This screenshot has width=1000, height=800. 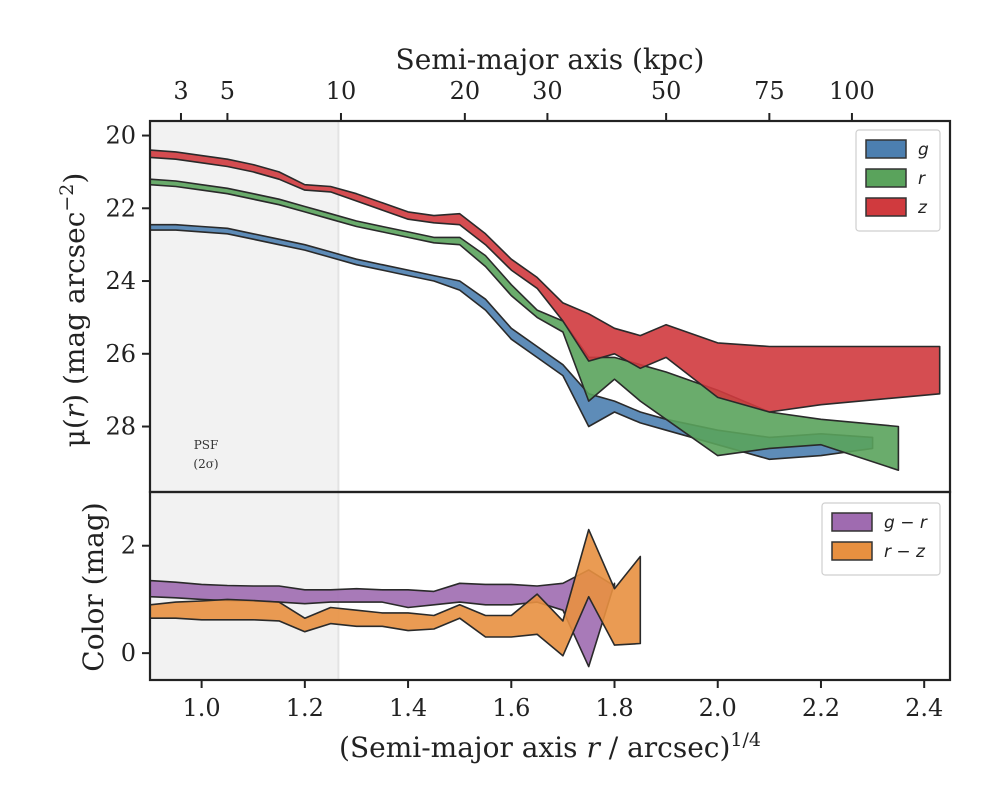 I want to click on top-y-axis-title: μ(r) (mag arcsec−2), so click(x=73, y=310).